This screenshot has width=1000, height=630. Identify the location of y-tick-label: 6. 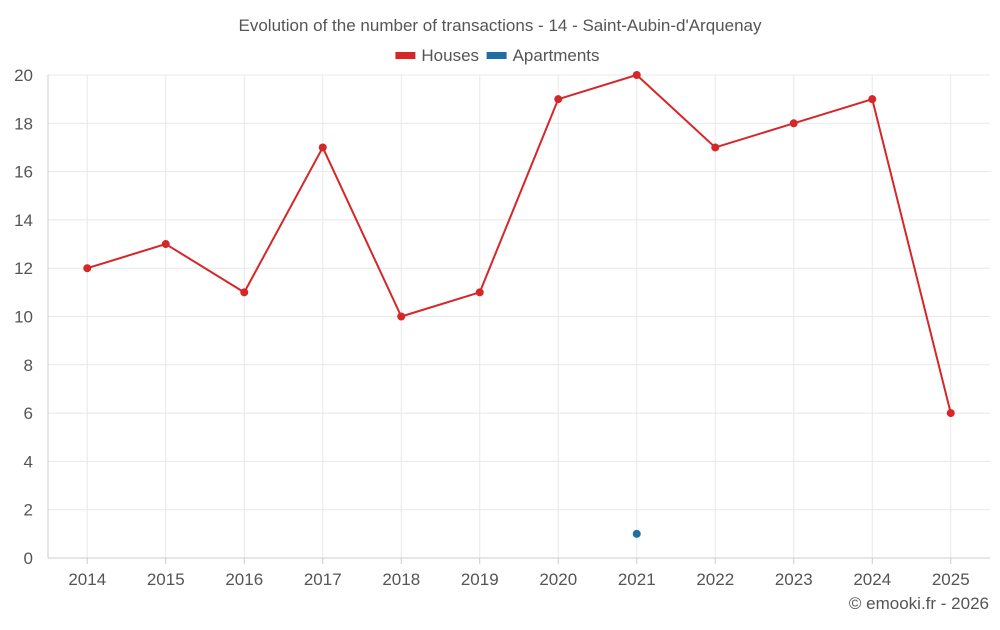
(28, 413).